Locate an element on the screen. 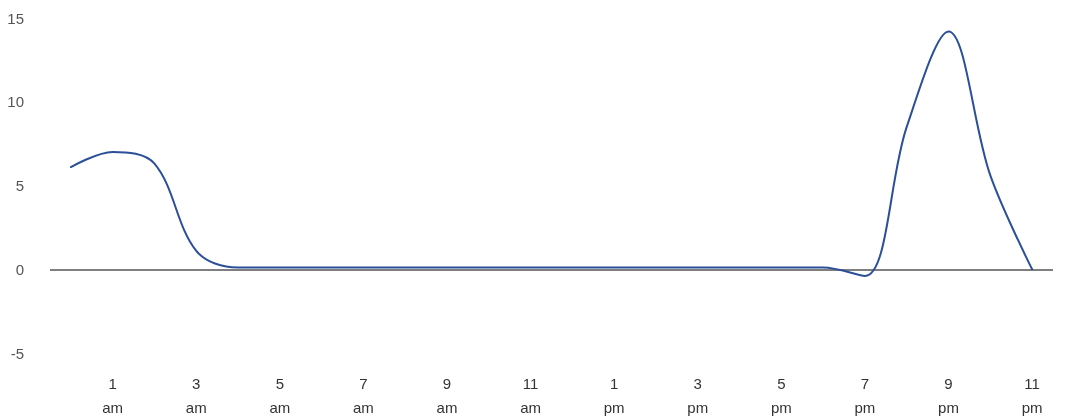  x-tick-label: 3 pm is located at coordinates (698, 395).